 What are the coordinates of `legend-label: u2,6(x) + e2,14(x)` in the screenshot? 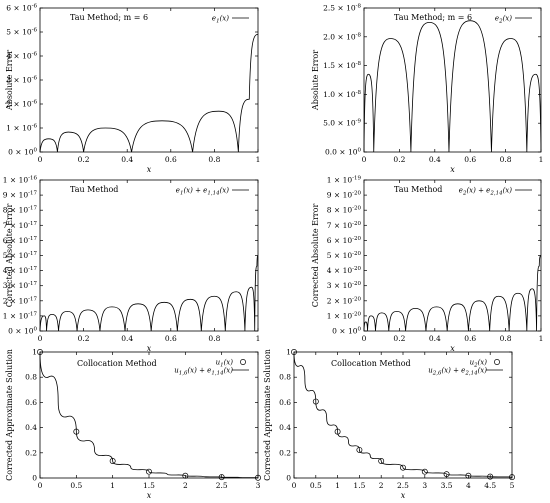 It's located at (457, 372).